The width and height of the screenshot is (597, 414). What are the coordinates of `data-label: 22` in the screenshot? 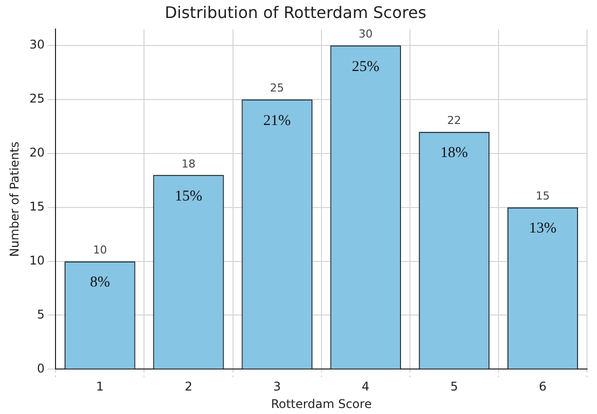 It's located at (454, 121).